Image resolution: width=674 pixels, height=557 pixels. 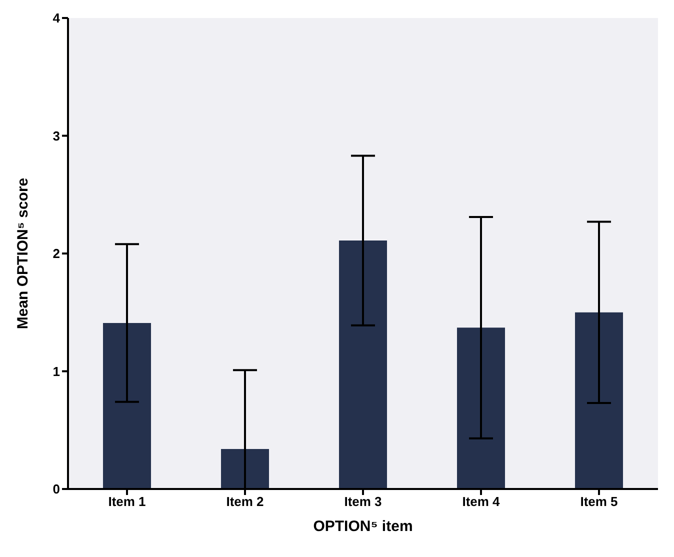 What do you see at coordinates (363, 502) in the screenshot?
I see `x-tick-label: Item 3` at bounding box center [363, 502].